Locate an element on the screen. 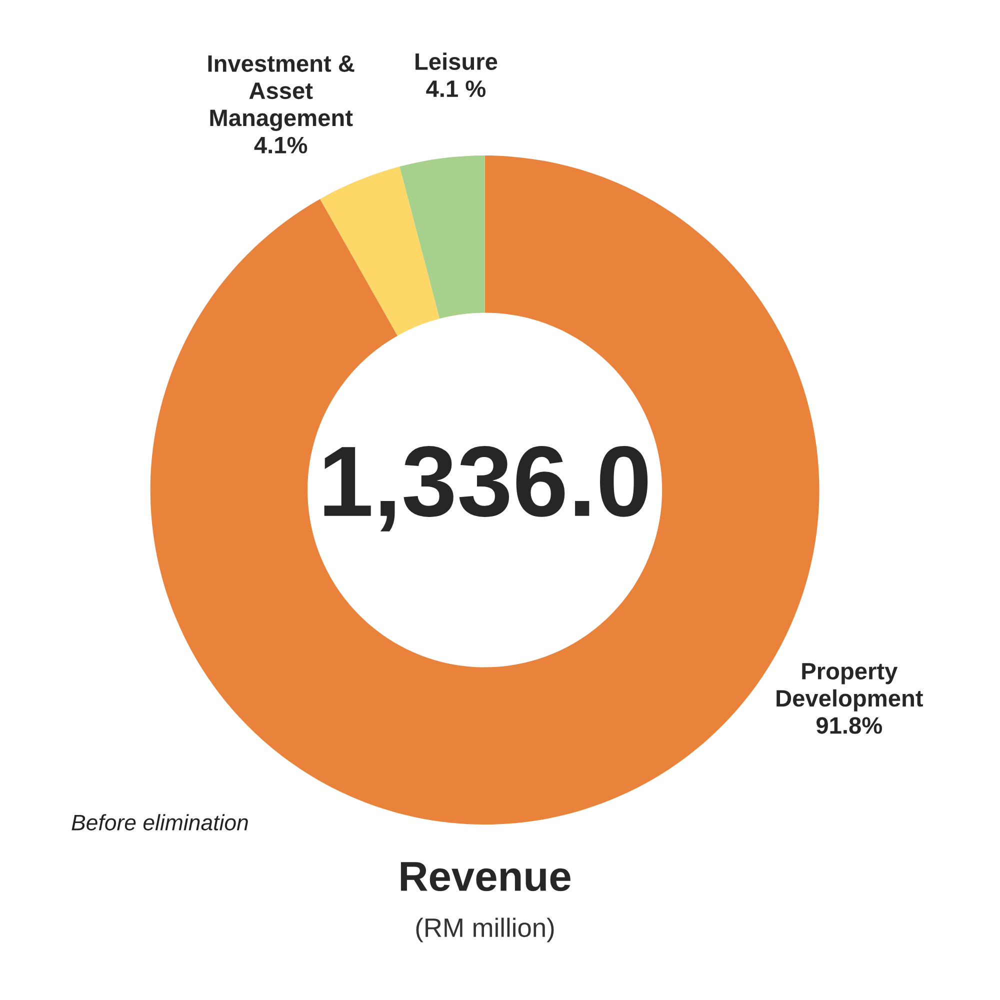  text: Before elimination is located at coordinates (160, 822).